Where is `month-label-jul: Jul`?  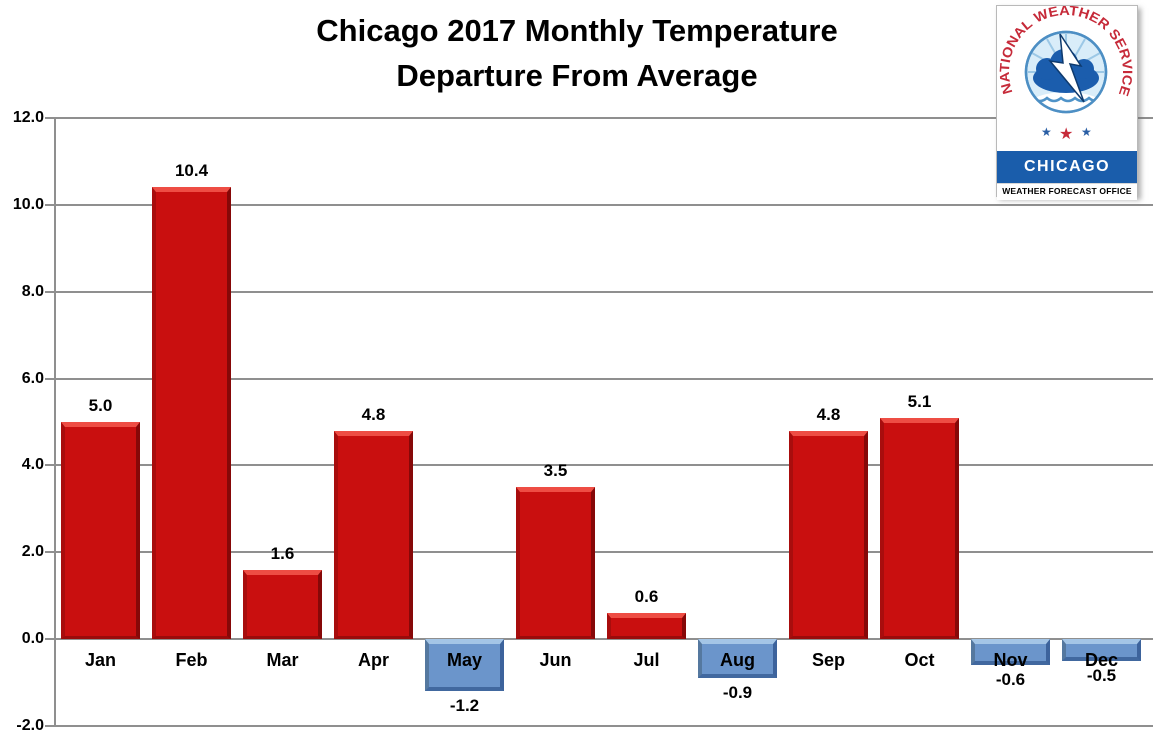 month-label-jul: Jul is located at coordinates (646, 660).